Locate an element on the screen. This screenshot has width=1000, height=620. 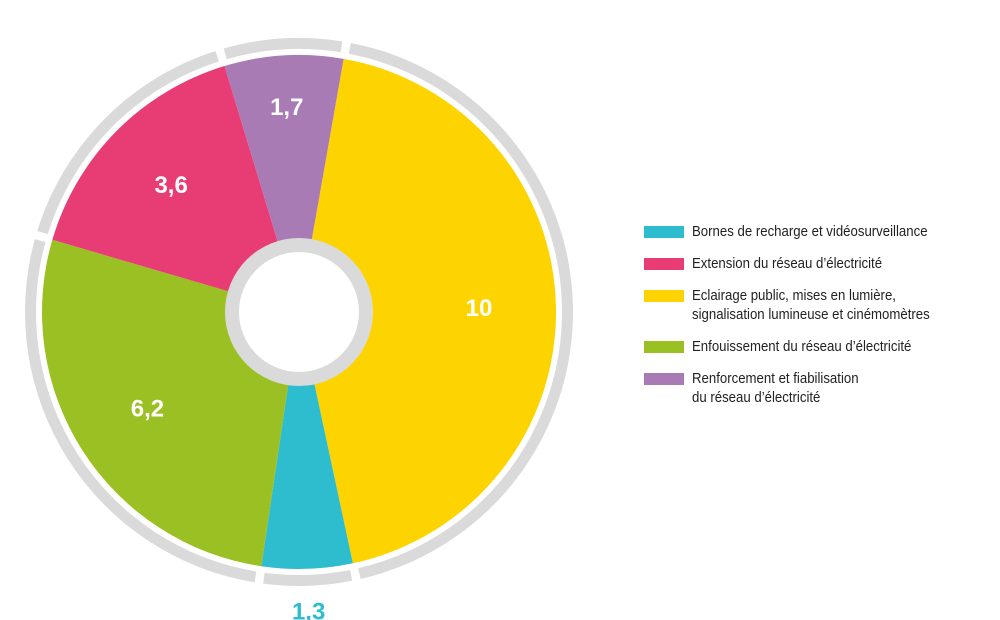
donut-hole is located at coordinates (299, 312).